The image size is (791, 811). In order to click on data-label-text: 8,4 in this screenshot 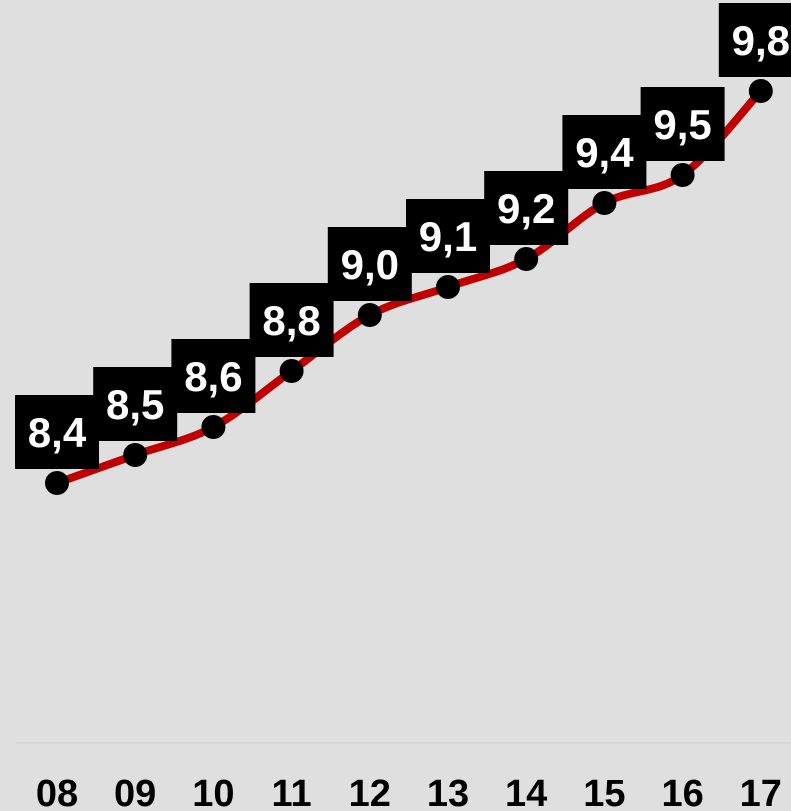, I will do `click(57, 432)`.